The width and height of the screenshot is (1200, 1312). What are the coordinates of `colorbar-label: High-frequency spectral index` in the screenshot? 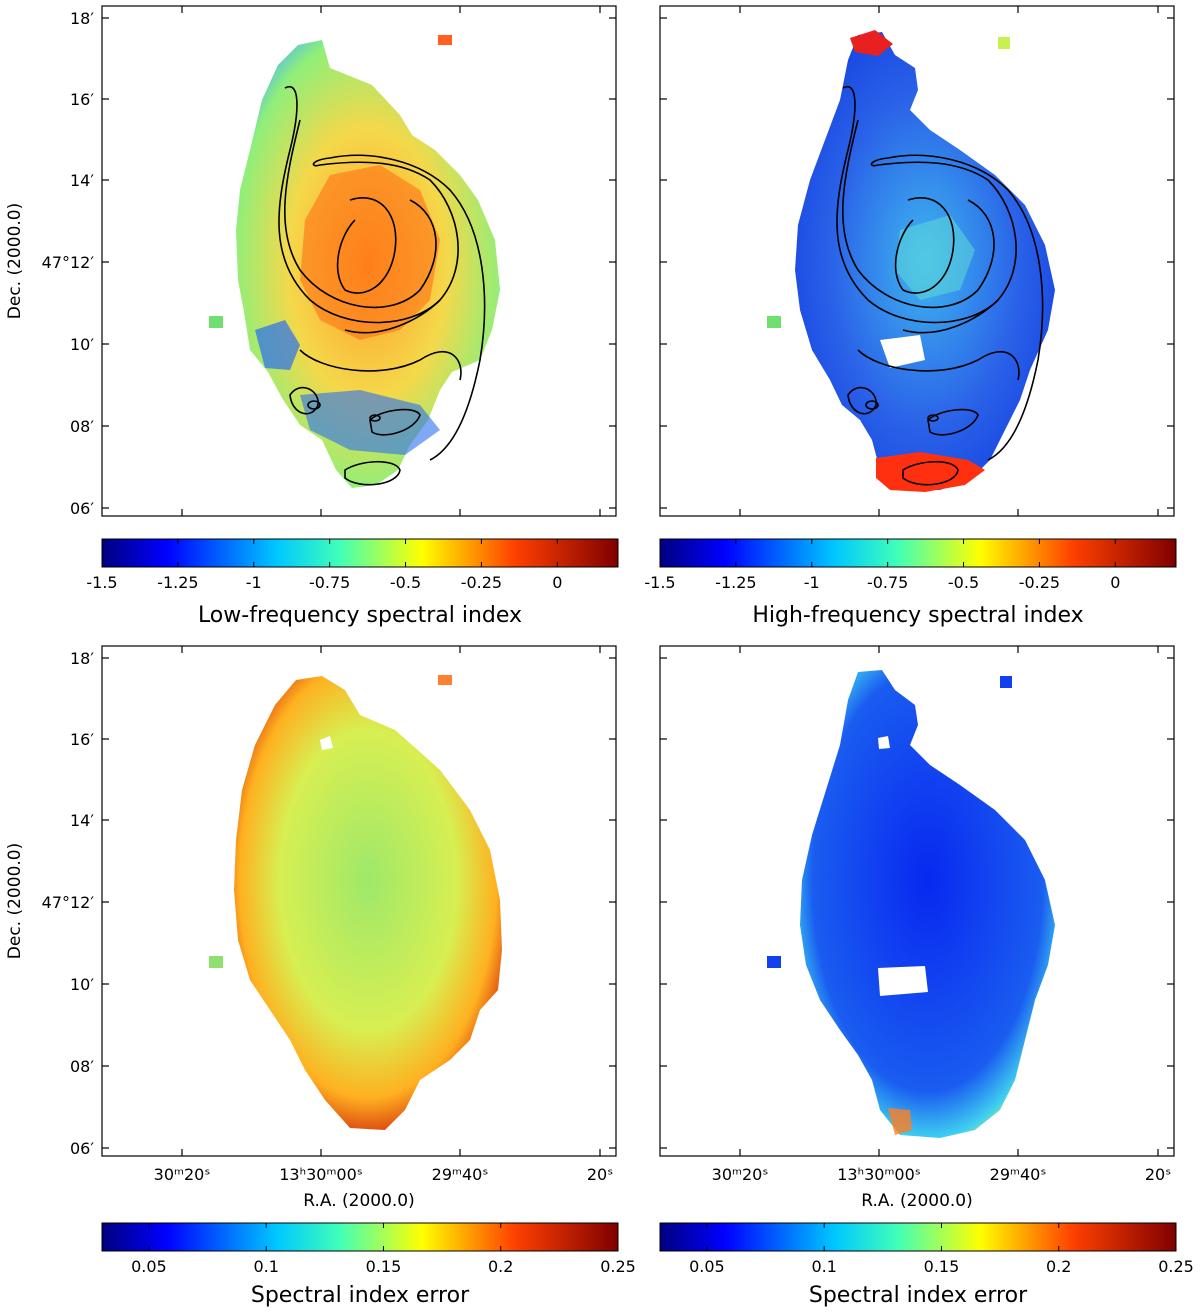 It's located at (917, 615).